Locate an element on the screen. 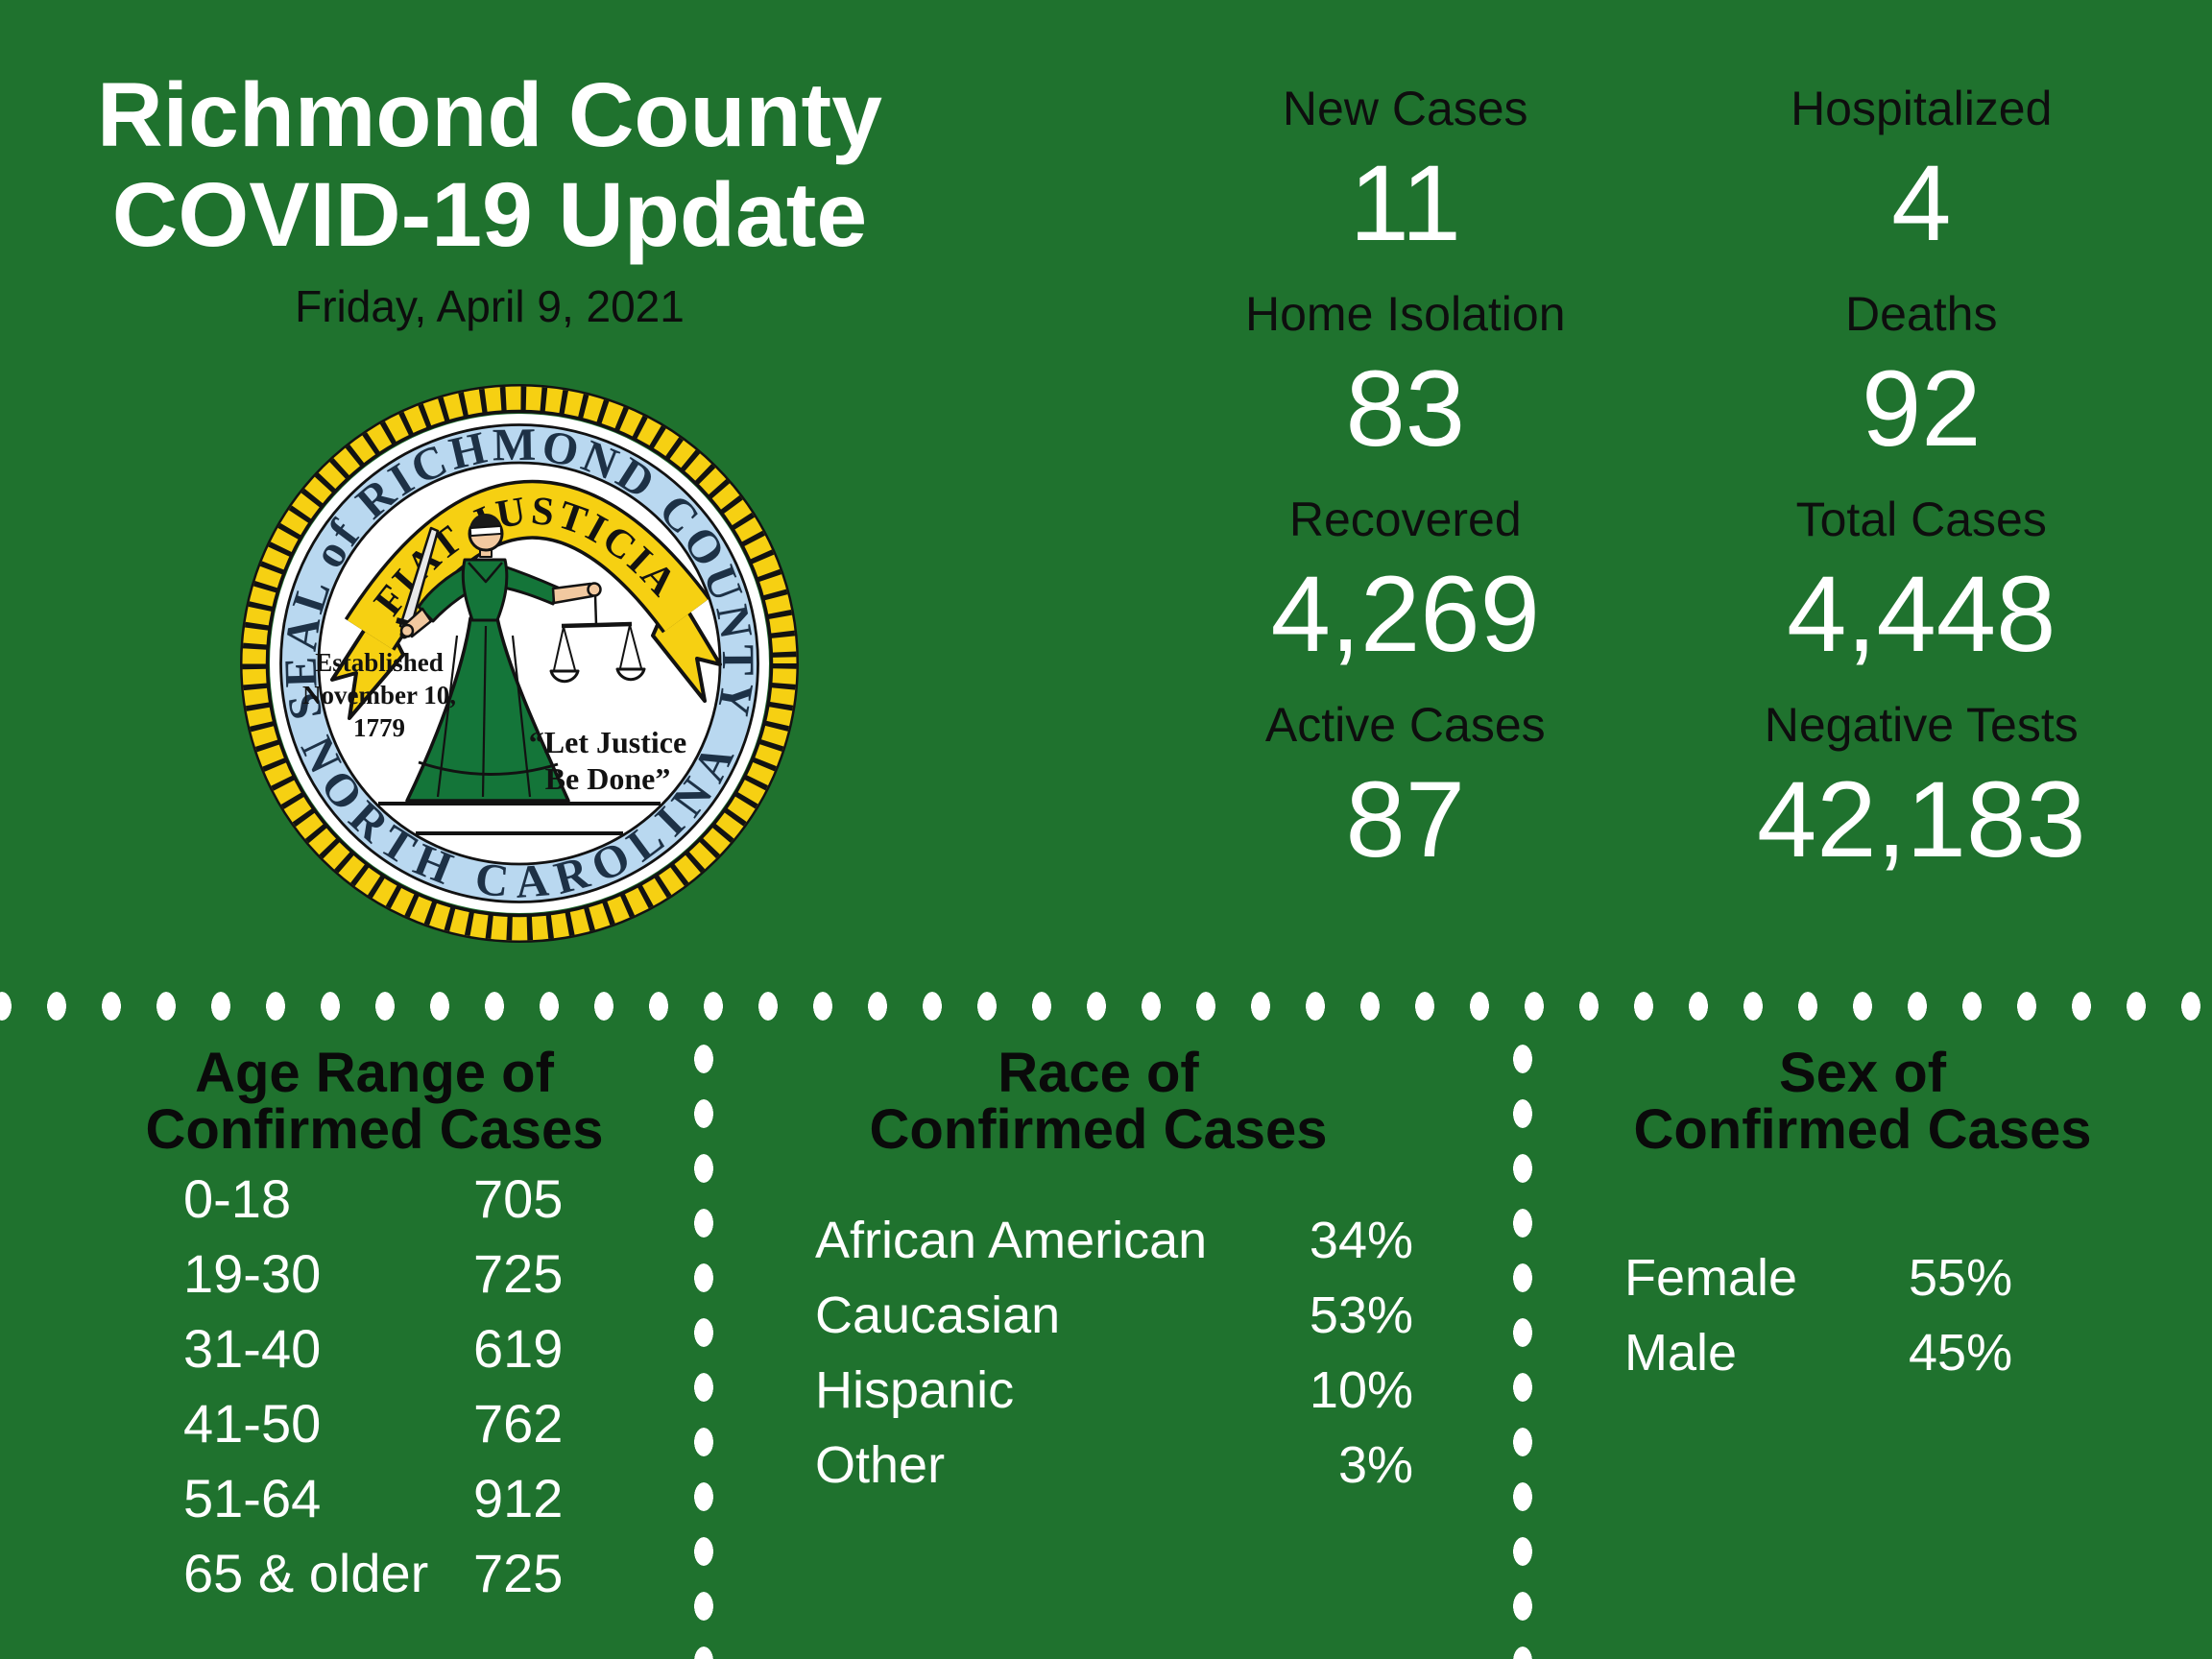 Image resolution: width=2212 pixels, height=1659 pixels. scales-pan-left is located at coordinates (564, 677).